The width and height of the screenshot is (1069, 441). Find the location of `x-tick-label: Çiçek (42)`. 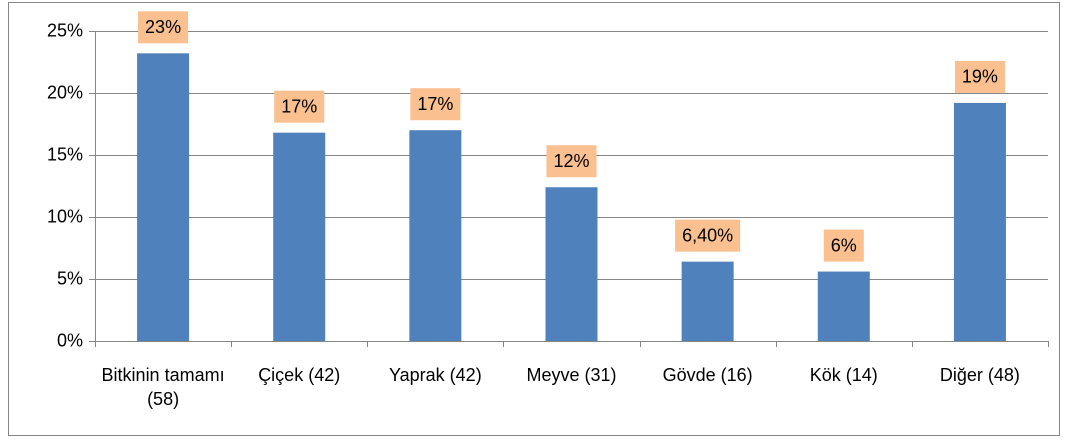

x-tick-label: Çiçek (42) is located at coordinates (299, 375).